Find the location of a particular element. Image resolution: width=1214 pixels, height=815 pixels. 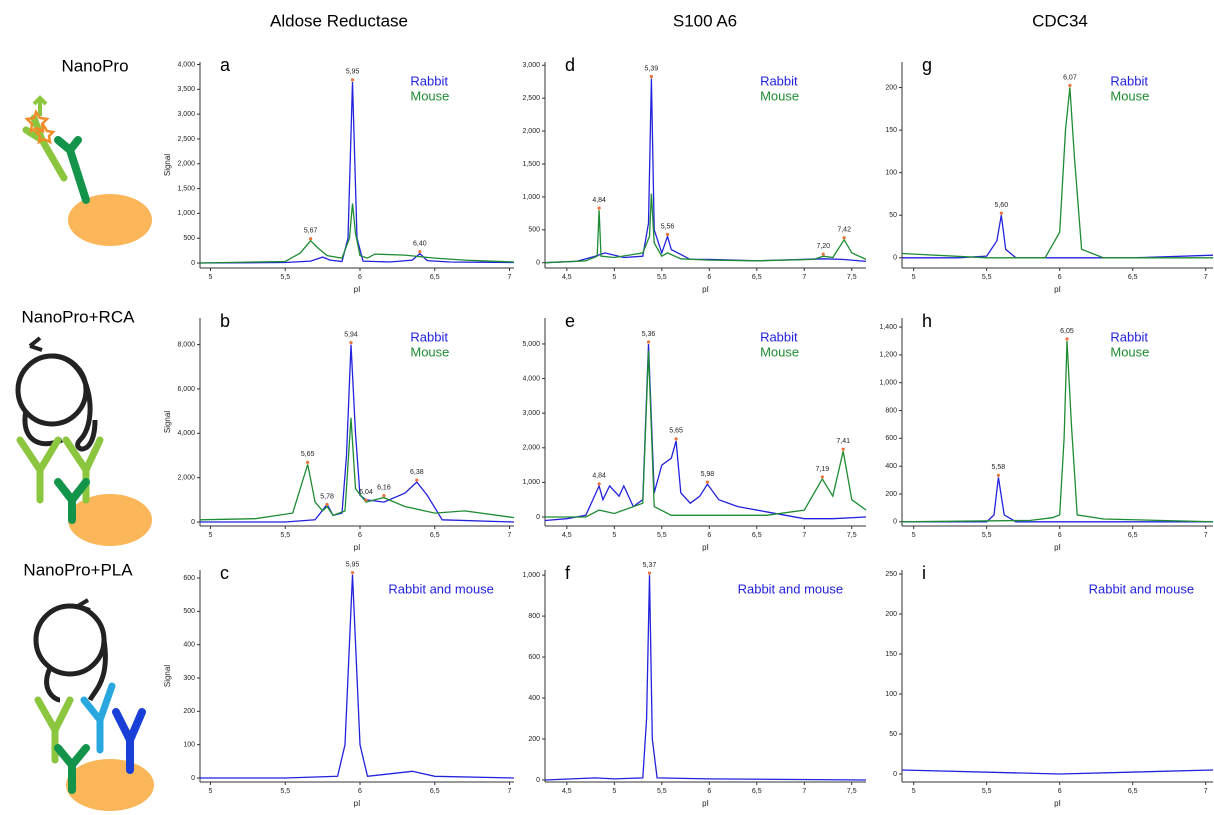

y-tick-label: 3,500 is located at coordinates (186, 89).